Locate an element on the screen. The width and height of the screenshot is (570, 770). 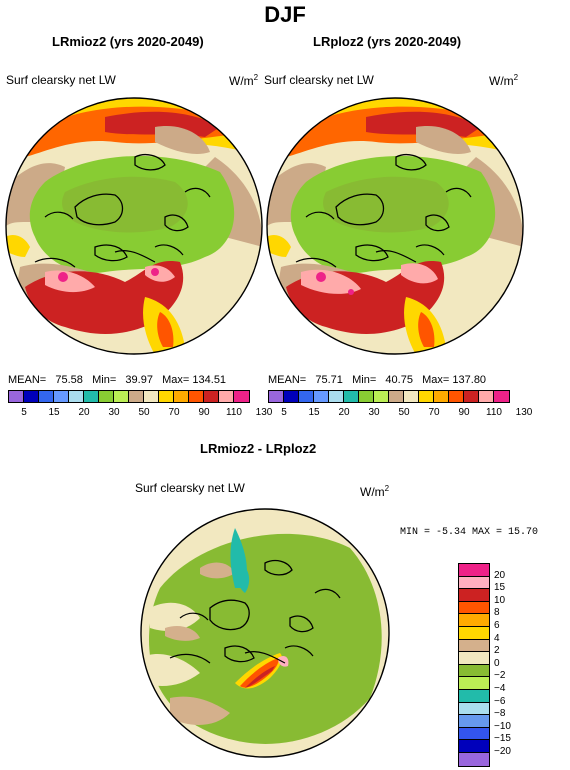
panel-stats-mioz2: MEAN= 75.58 Min= 39.97 Max= 134.51 is located at coordinates (117, 380).